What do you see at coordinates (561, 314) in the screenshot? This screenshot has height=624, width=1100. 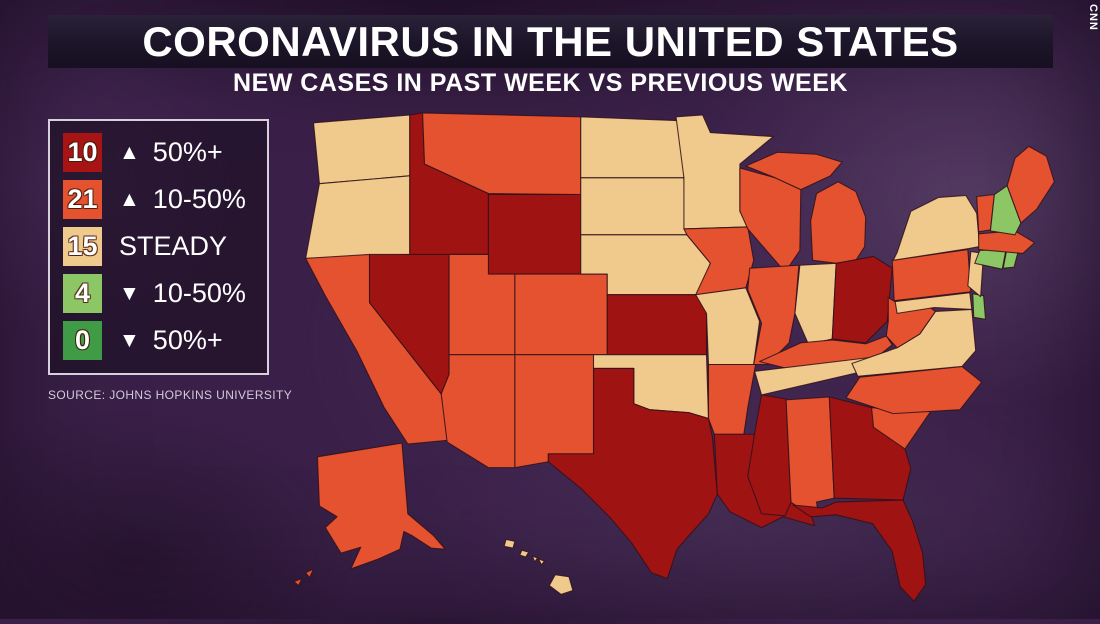 I see `state-CO` at bounding box center [561, 314].